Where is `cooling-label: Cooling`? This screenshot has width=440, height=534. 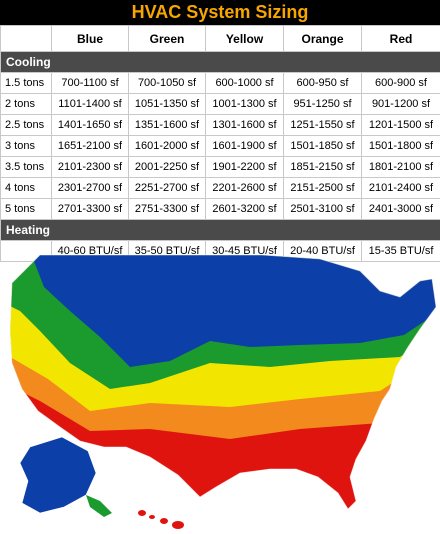
cooling-label: Cooling is located at coordinates (220, 62).